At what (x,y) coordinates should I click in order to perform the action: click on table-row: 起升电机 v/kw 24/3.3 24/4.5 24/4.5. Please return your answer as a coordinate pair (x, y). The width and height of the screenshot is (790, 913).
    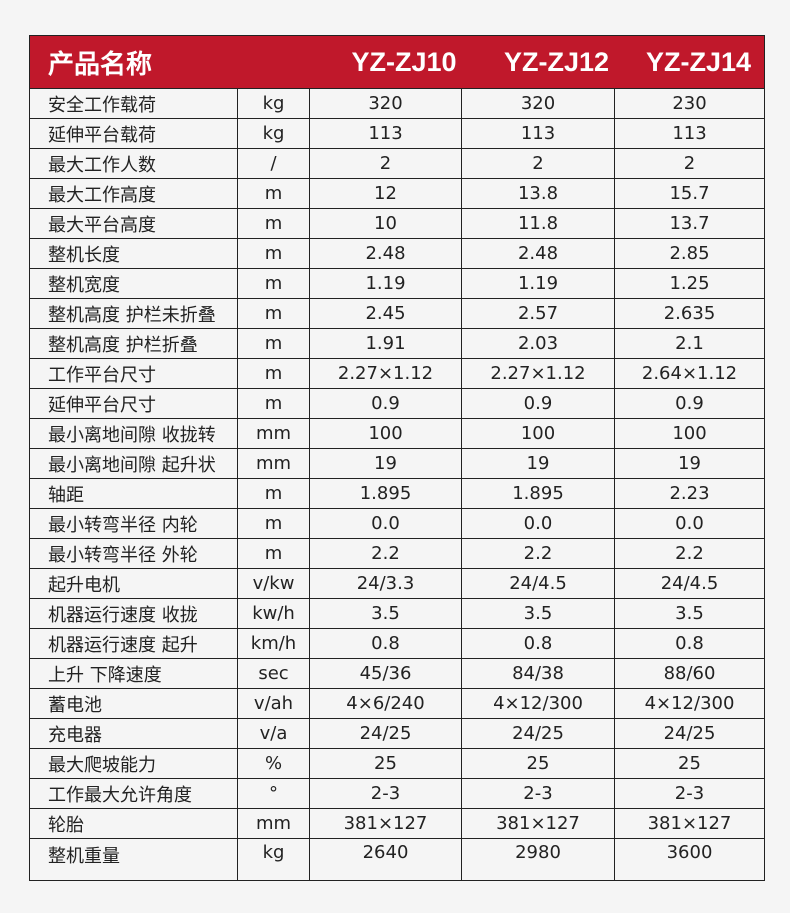
    Looking at the image, I should click on (397, 583).